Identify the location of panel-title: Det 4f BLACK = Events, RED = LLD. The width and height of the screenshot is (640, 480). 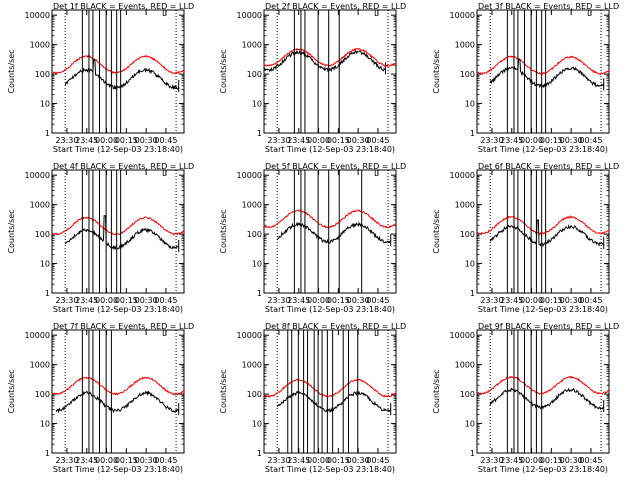
(123, 166).